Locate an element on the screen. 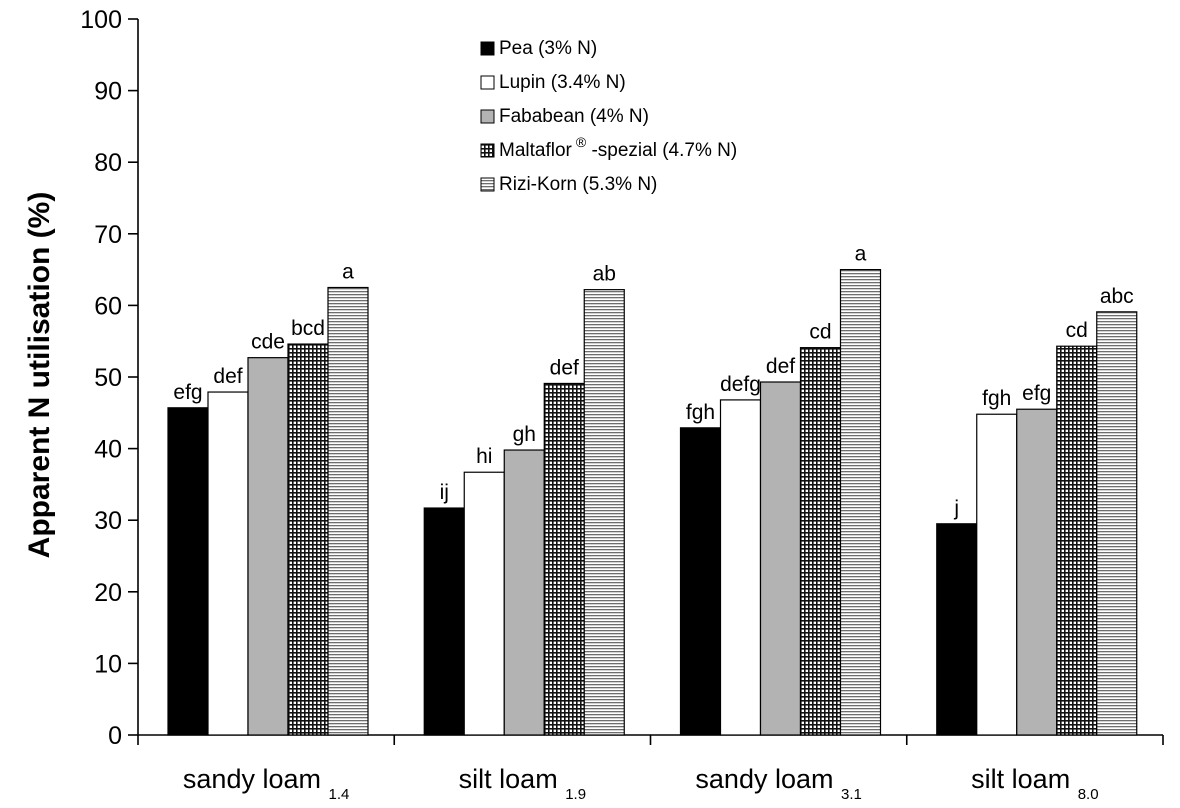 The width and height of the screenshot is (1180, 808). y-tick-label: 30 is located at coordinates (108, 521).